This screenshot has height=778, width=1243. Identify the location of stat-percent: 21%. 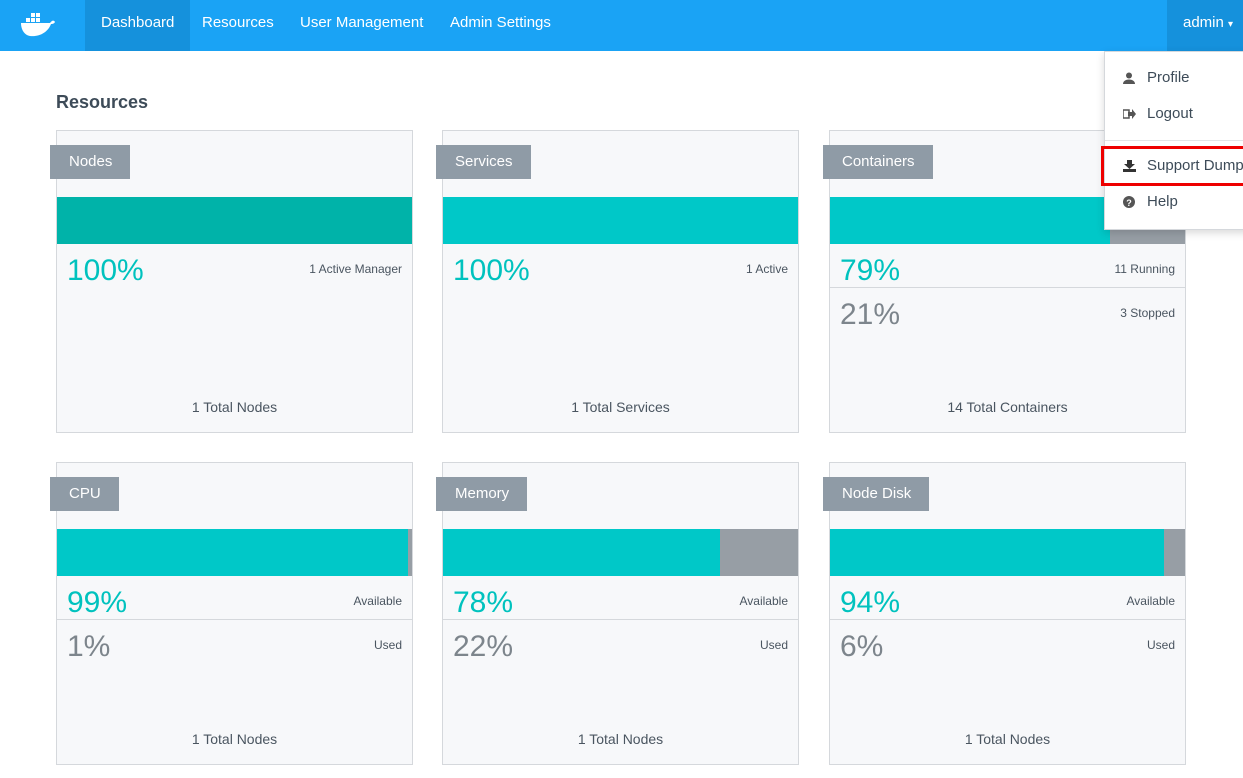
(870, 314).